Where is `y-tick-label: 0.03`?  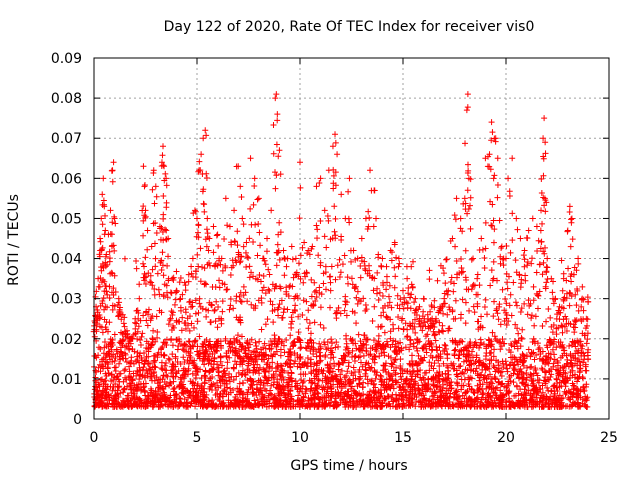
y-tick-label: 0.03 is located at coordinates (66, 300).